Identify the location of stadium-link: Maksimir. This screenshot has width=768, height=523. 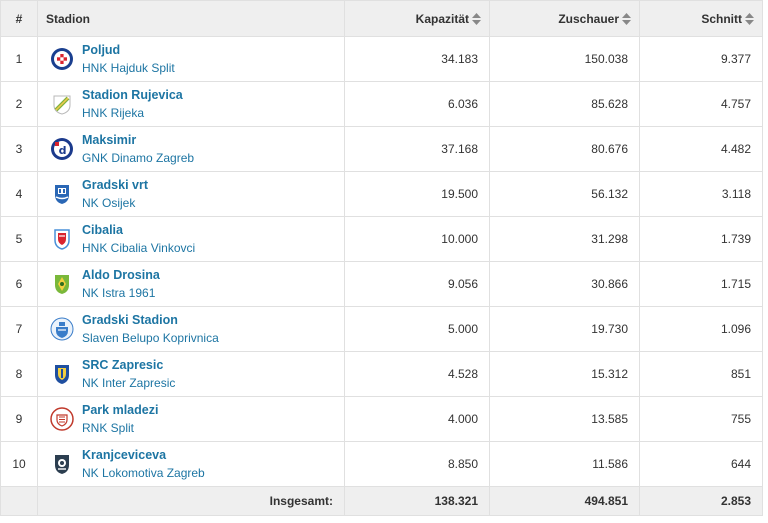
(109, 140).